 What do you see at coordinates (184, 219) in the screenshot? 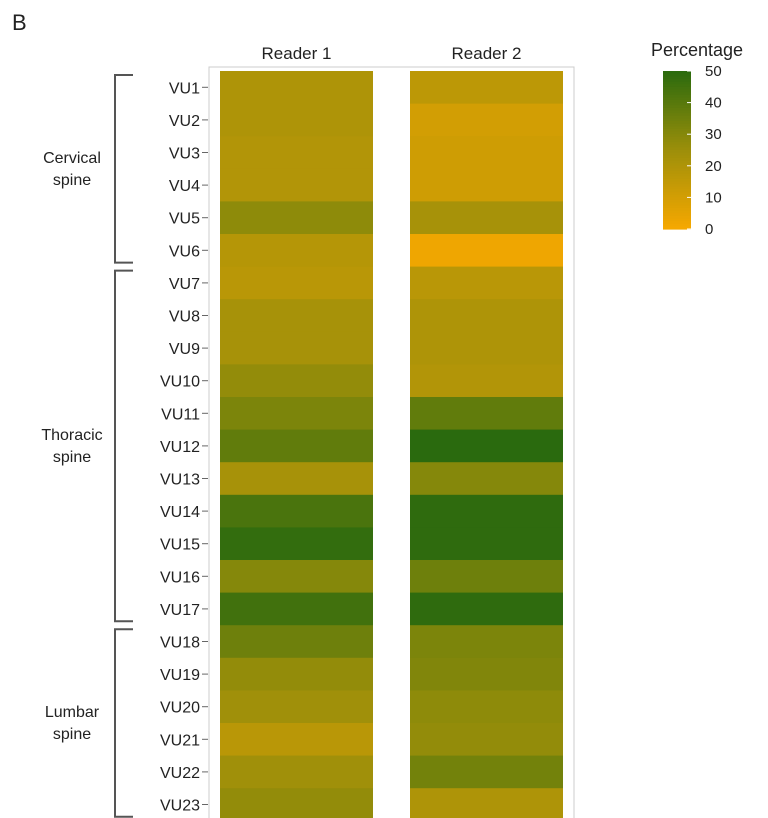
I see `row-label: VU5` at bounding box center [184, 219].